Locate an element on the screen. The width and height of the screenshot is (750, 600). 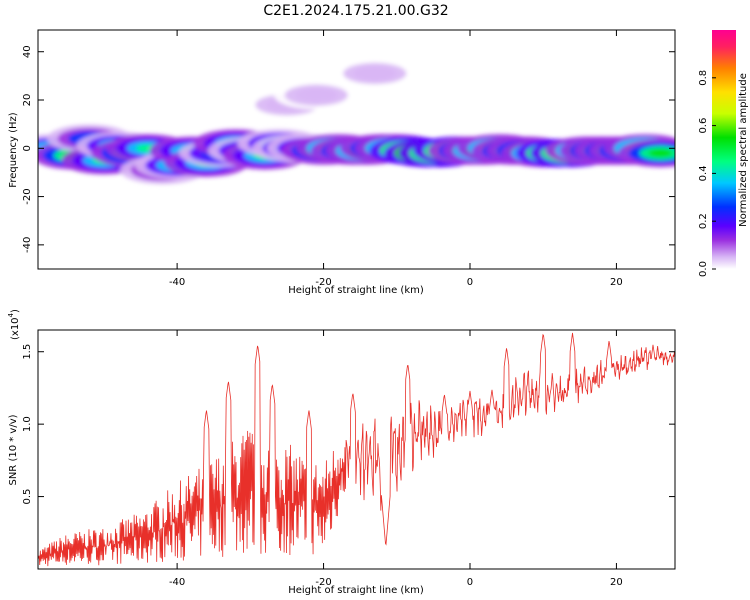
spectrogram-x-axis-label: Height of straight line (km) is located at coordinates (356, 290).